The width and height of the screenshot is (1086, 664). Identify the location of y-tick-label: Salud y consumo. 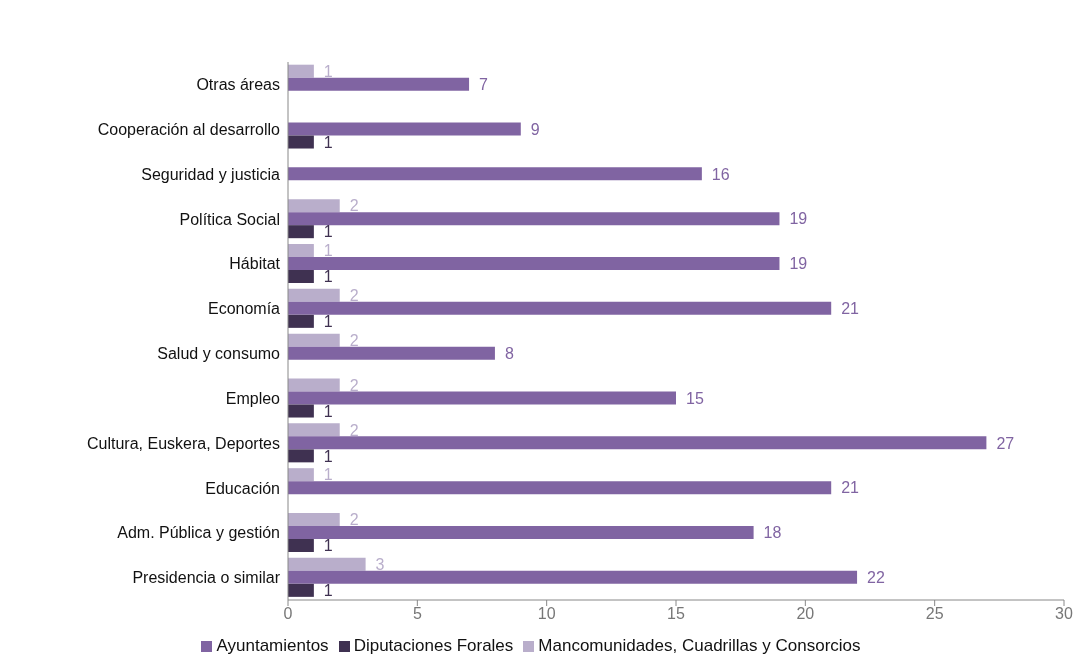
(219, 354).